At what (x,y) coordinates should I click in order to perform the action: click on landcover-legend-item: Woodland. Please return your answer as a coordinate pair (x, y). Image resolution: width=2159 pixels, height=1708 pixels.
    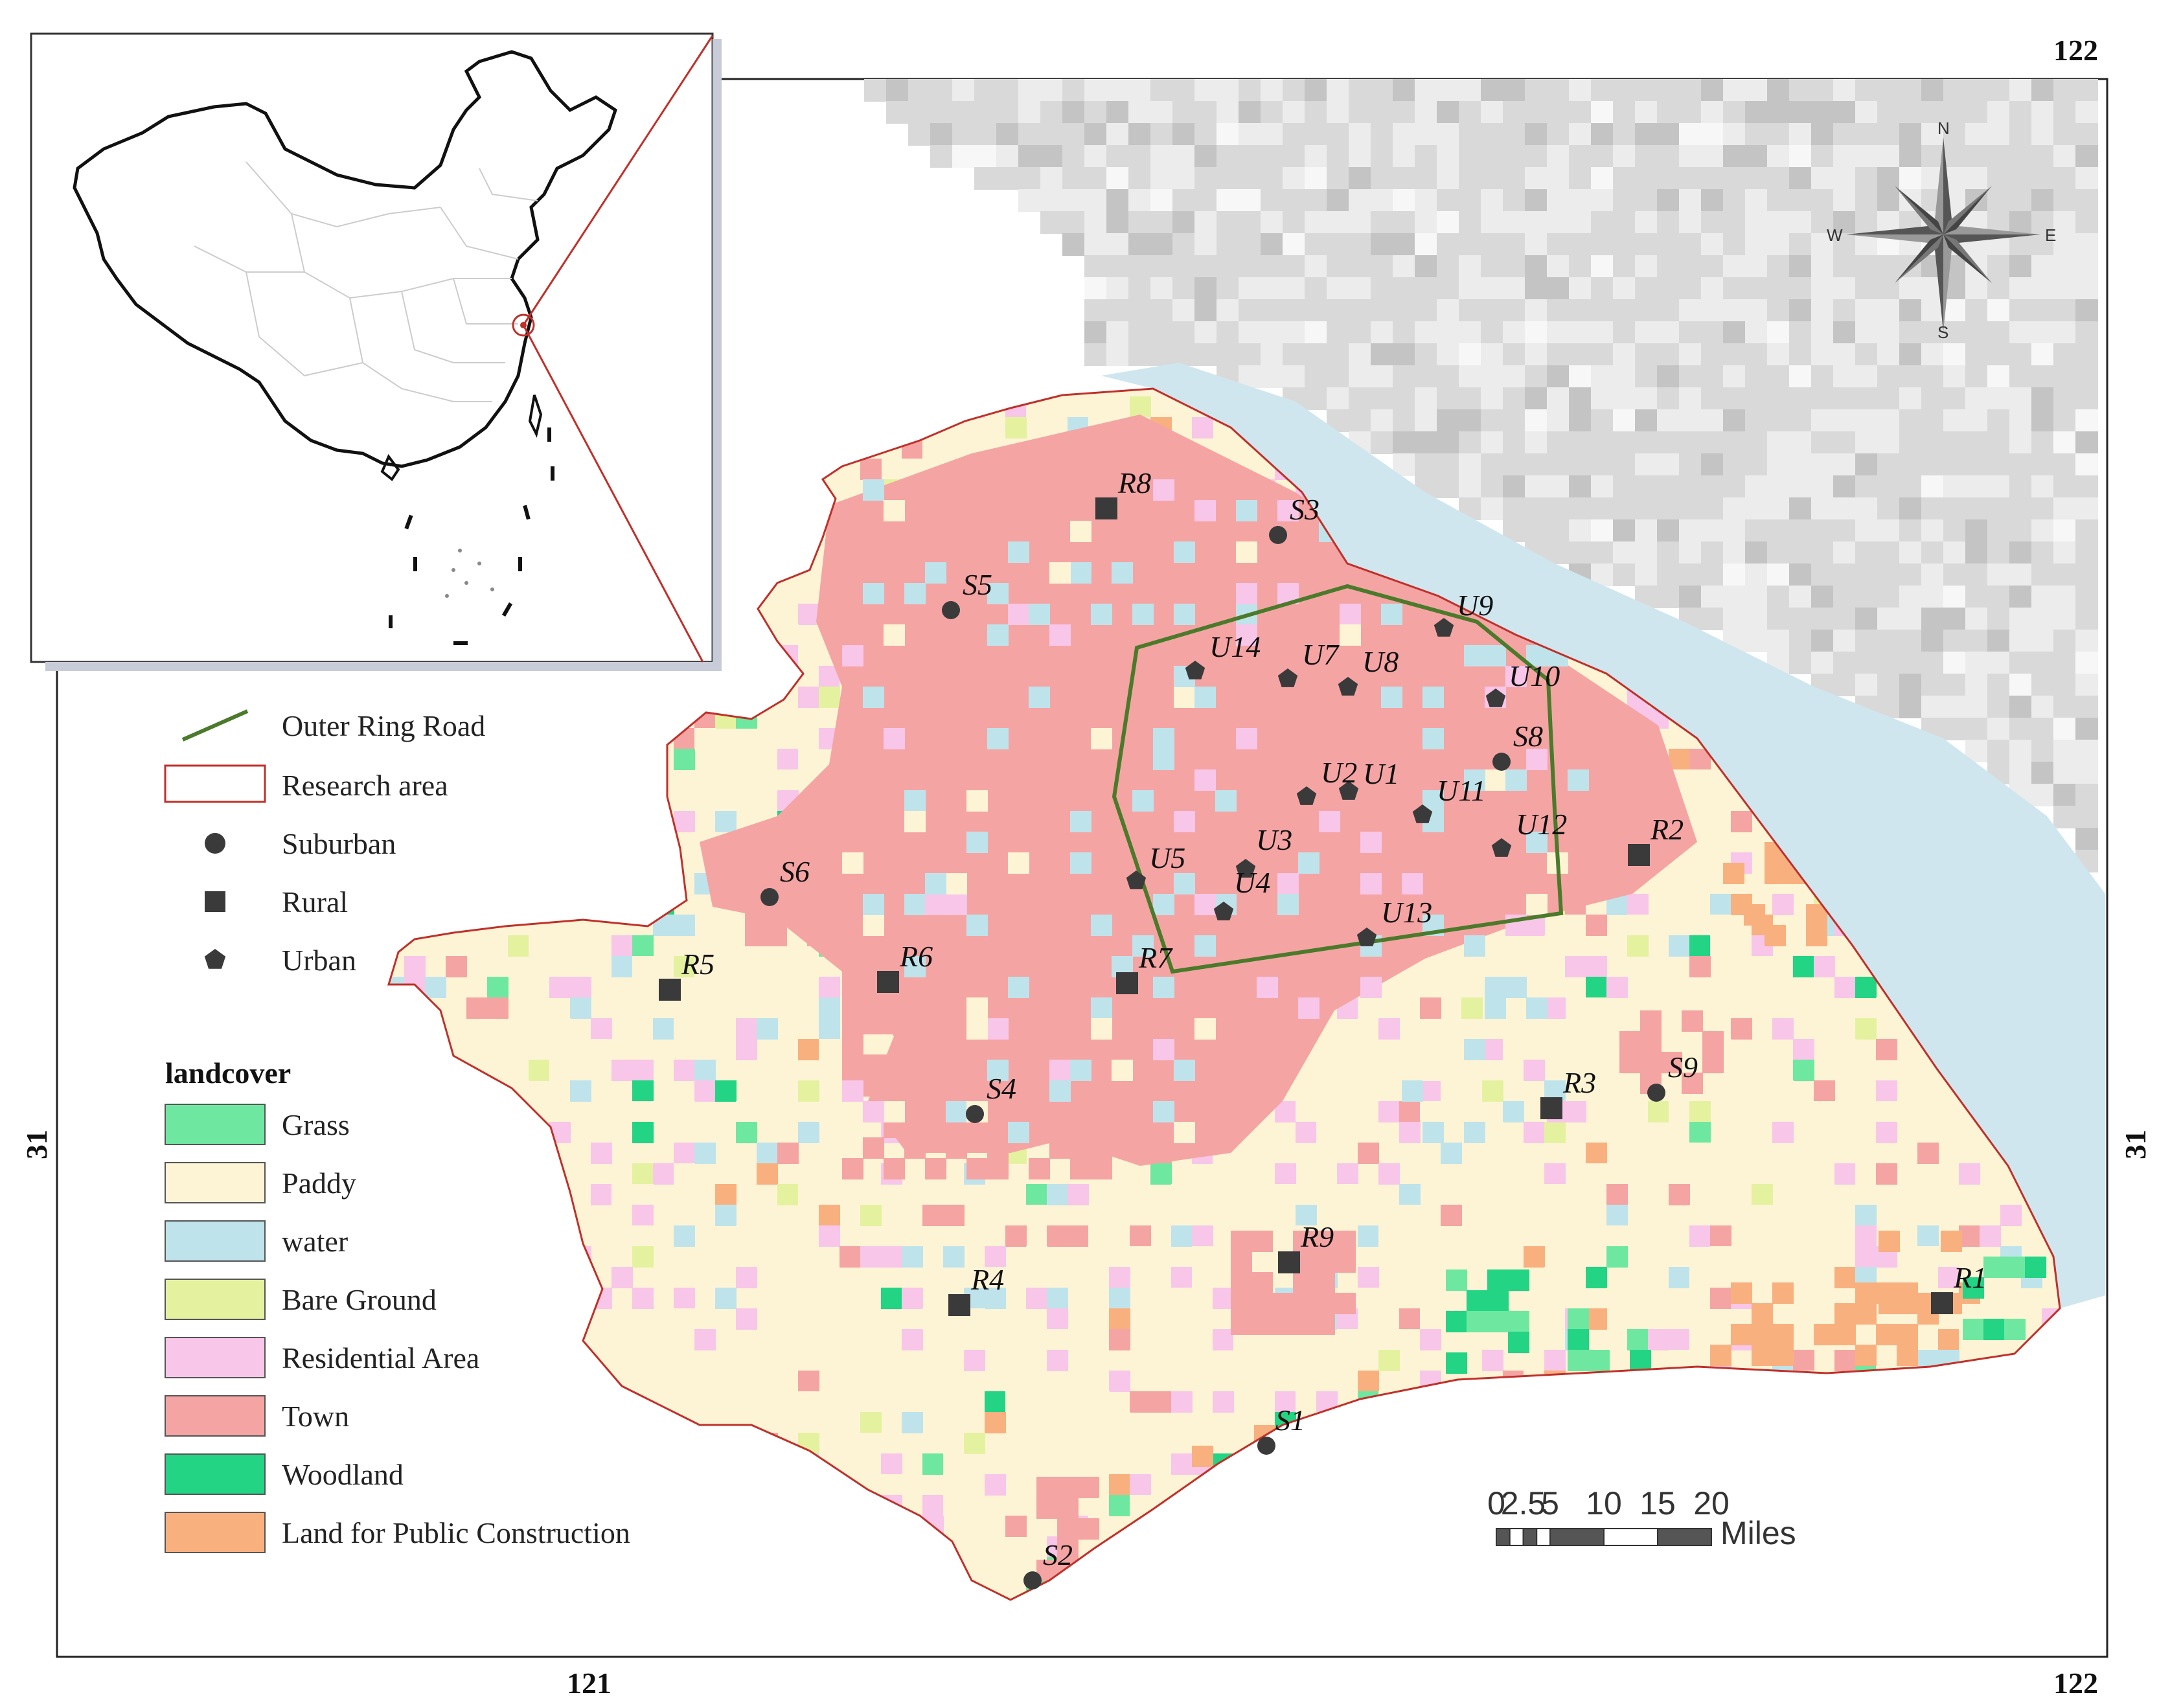
    Looking at the image, I should click on (284, 1474).